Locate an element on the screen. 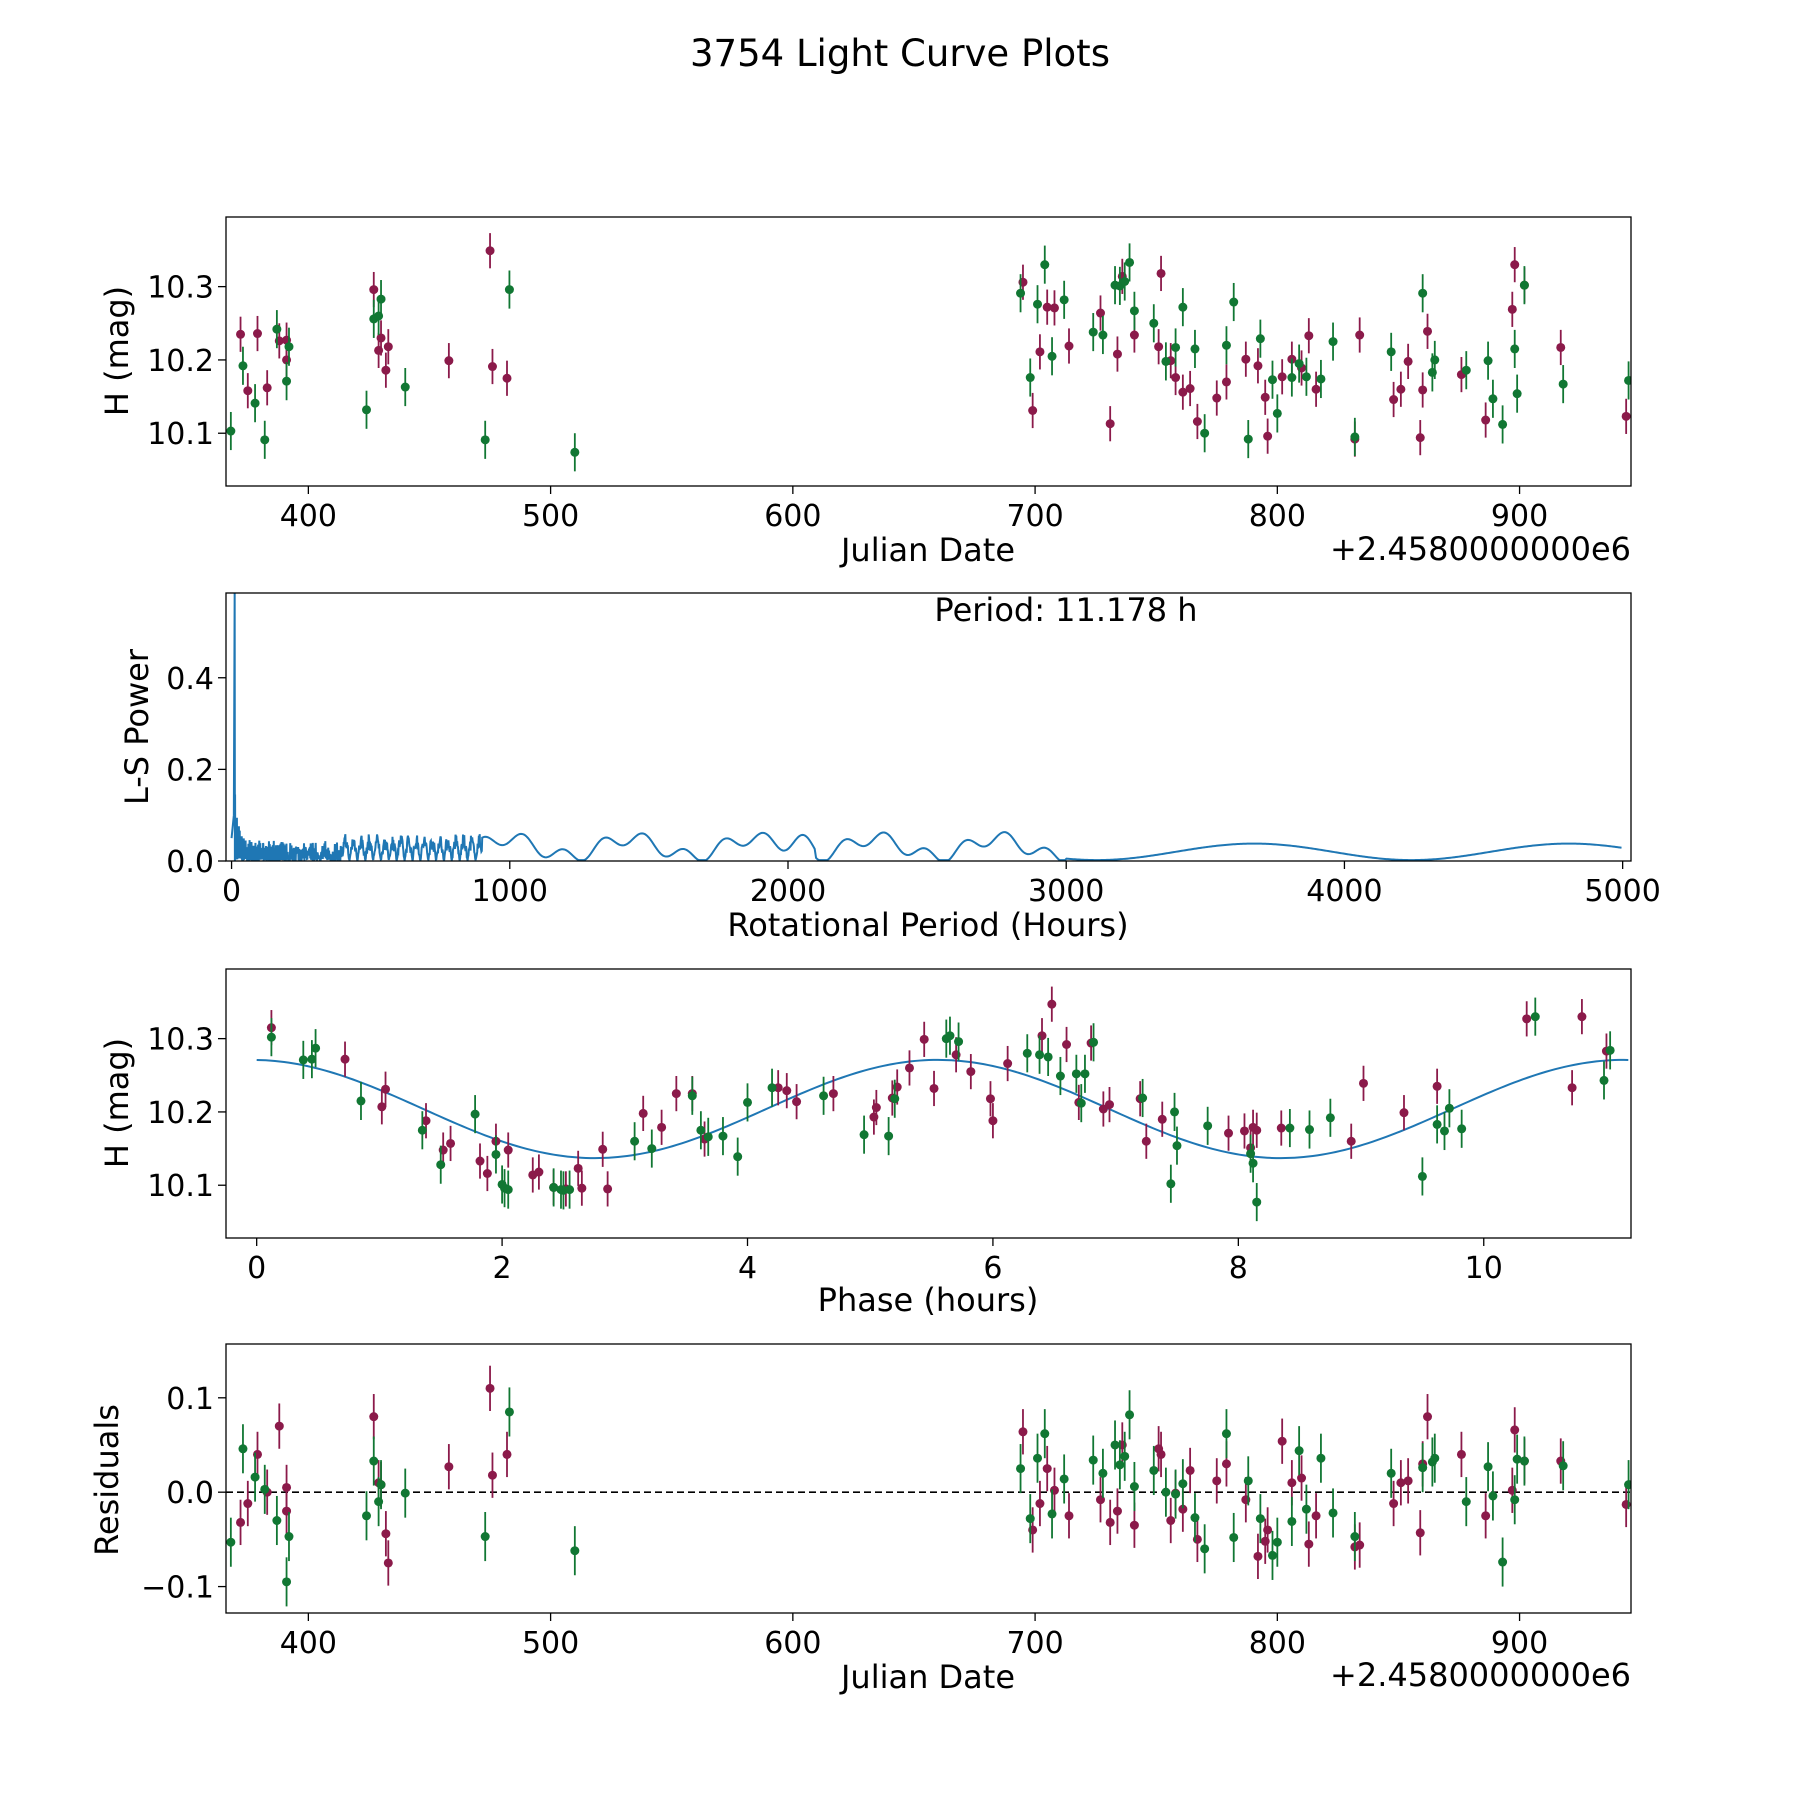  periodogram-ytick-label: 0.0 is located at coordinates (190, 862).